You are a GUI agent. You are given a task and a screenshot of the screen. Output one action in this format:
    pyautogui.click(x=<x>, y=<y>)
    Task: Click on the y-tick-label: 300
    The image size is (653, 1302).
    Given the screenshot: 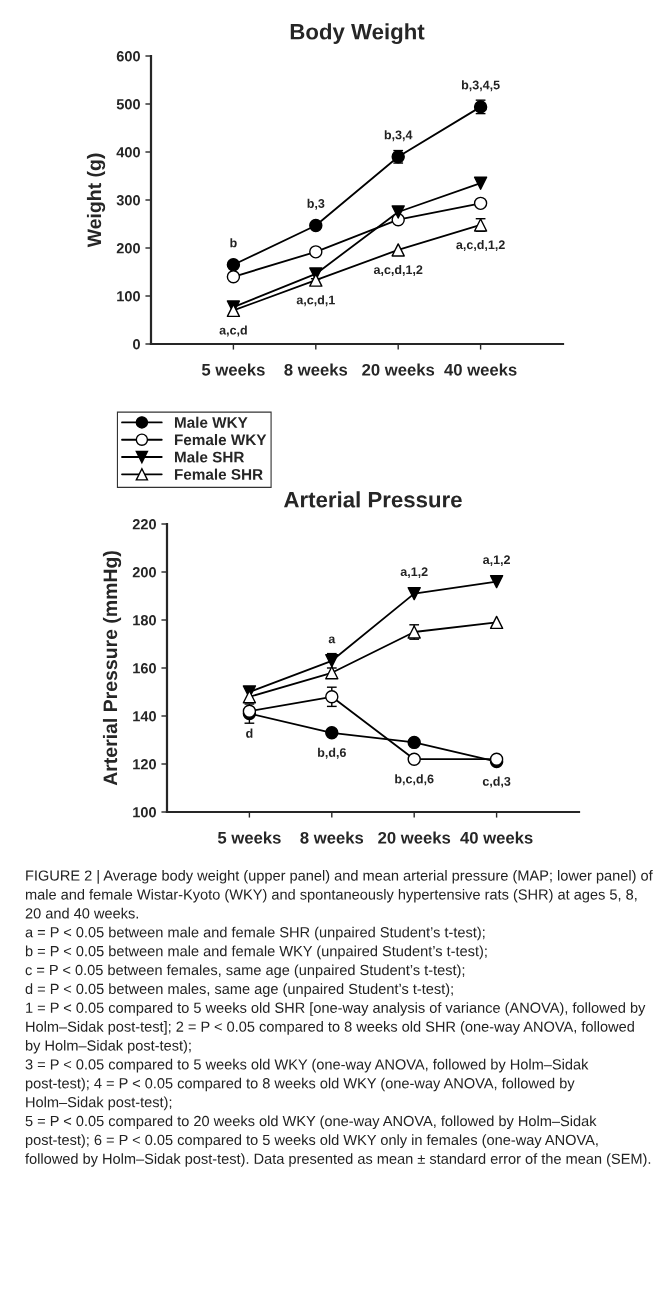 What is the action you would take?
    pyautogui.click(x=128, y=200)
    